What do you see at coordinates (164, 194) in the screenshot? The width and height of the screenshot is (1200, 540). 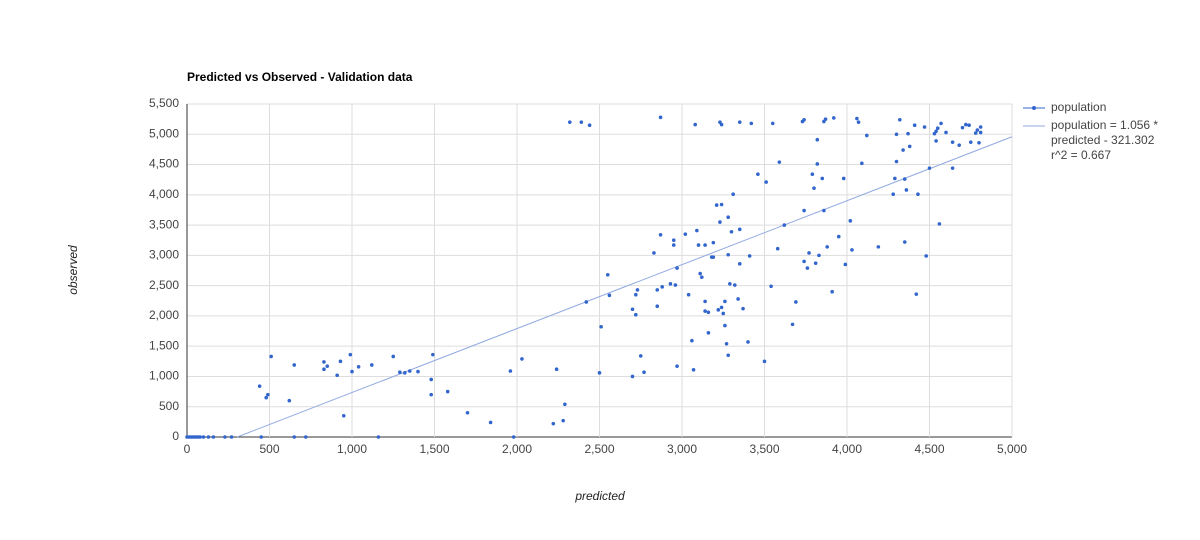 I see `y-tick-label: 4,000` at bounding box center [164, 194].